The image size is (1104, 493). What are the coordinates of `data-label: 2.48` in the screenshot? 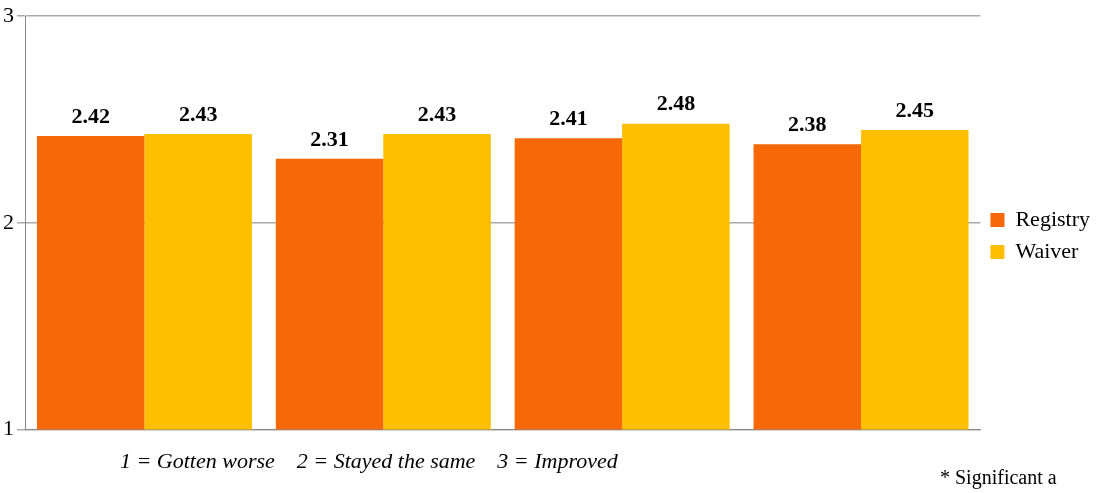 It's located at (676, 103).